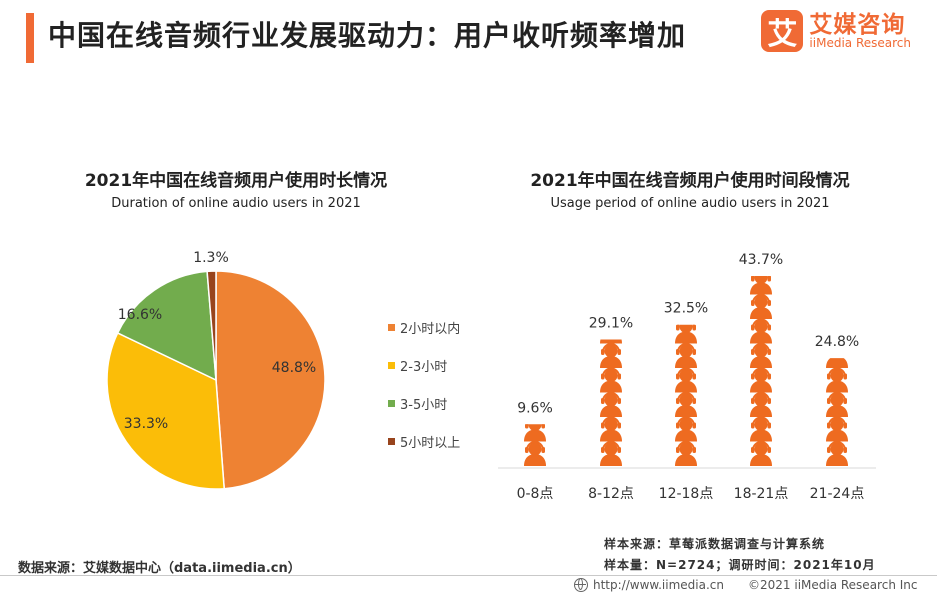 The width and height of the screenshot is (937, 594). What do you see at coordinates (159, 568) in the screenshot?
I see `data-source-note: 数据来源：艾媒数据中心（data.iimedia.cn）` at bounding box center [159, 568].